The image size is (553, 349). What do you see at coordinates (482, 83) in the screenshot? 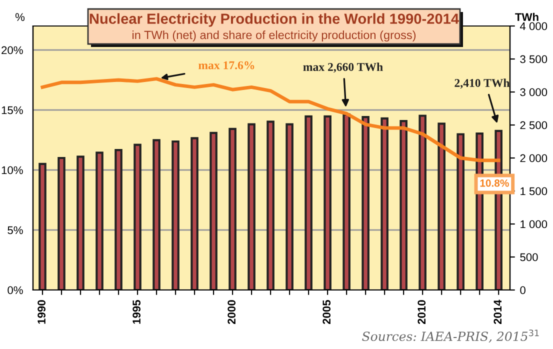
I see `annotation: 2,410 TWh` at bounding box center [482, 83].